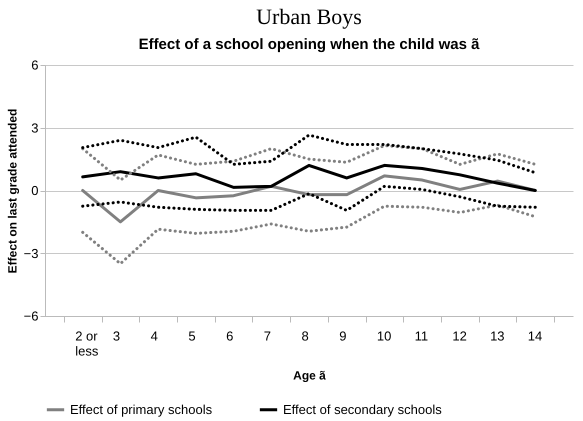 The height and width of the screenshot is (421, 583). What do you see at coordinates (535, 336) in the screenshot?
I see `x-tick-label: 14` at bounding box center [535, 336].